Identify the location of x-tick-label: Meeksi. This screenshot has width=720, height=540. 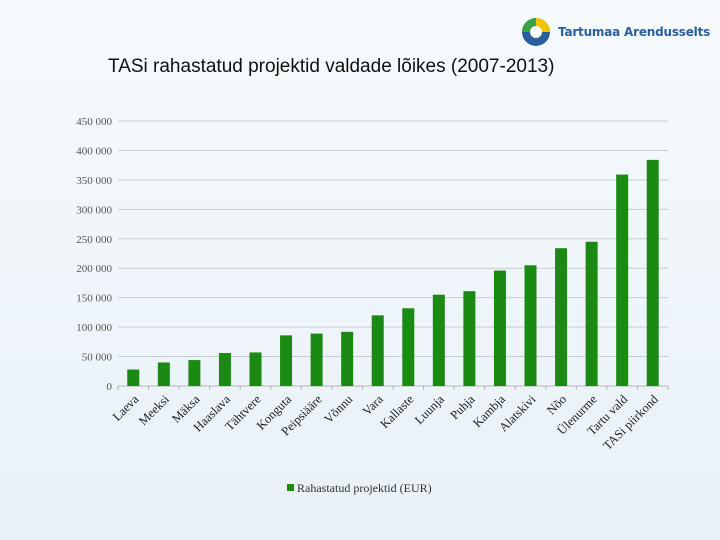
(154, 410).